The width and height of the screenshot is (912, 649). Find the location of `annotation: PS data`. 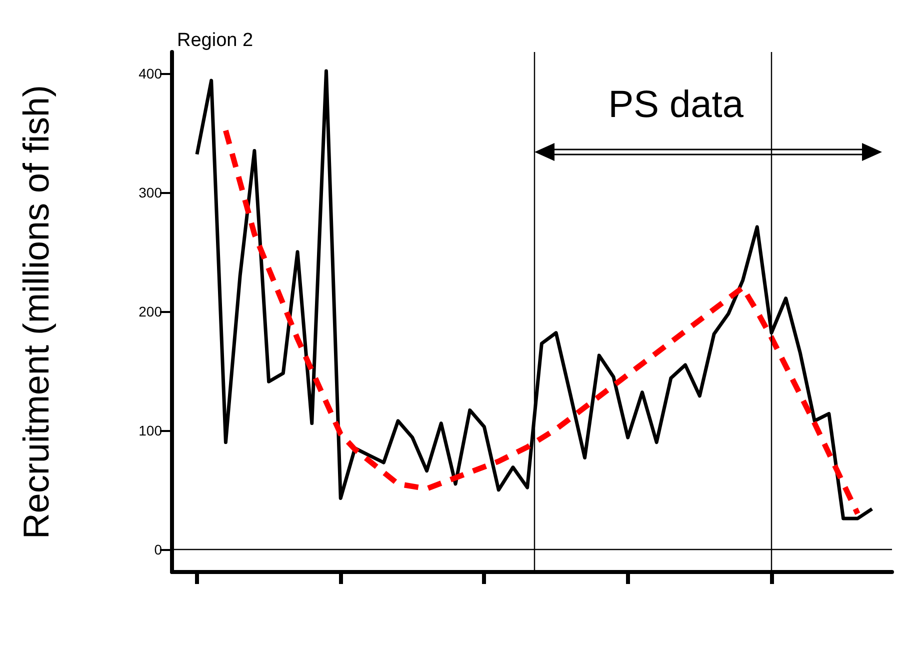

annotation: PS data is located at coordinates (676, 105).